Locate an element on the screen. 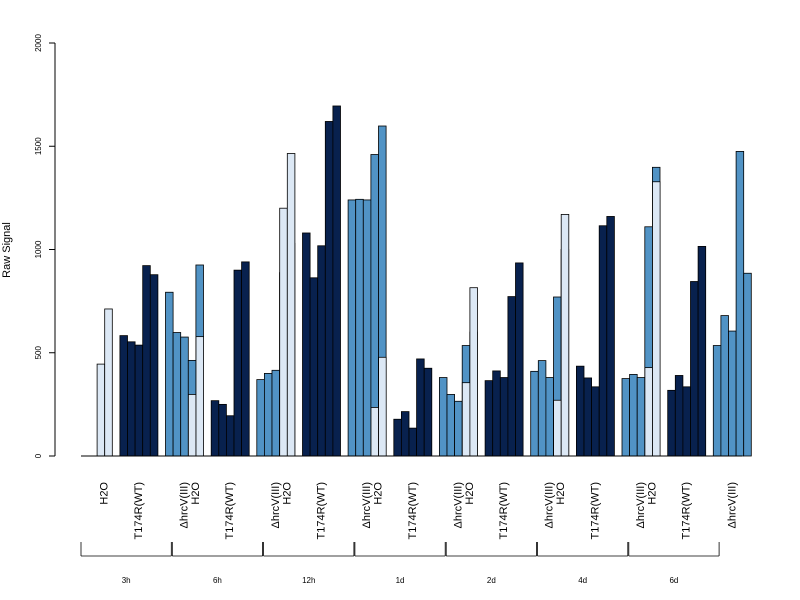  time-label: 1d is located at coordinates (400, 580).